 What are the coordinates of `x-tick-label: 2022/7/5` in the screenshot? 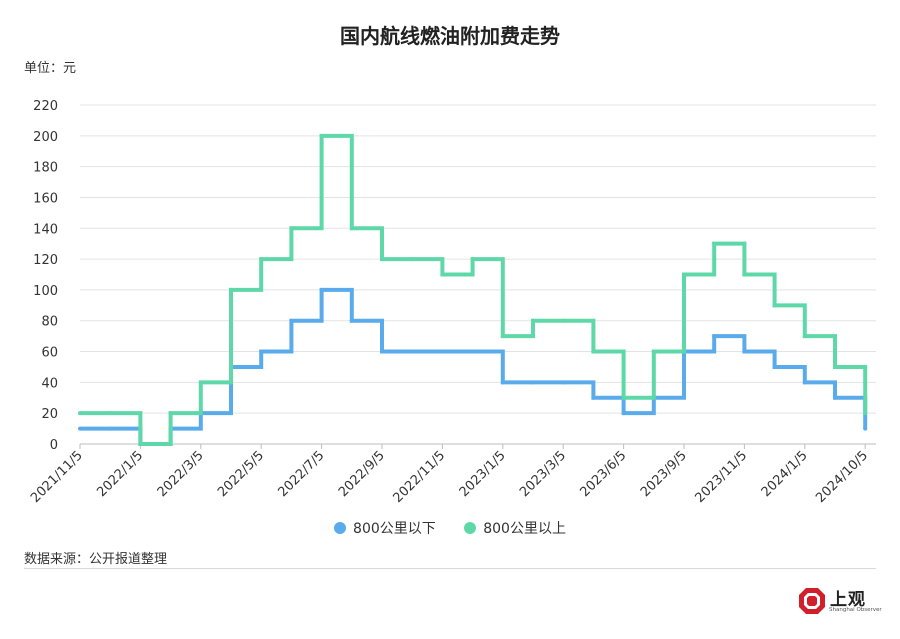 It's located at (302, 474).